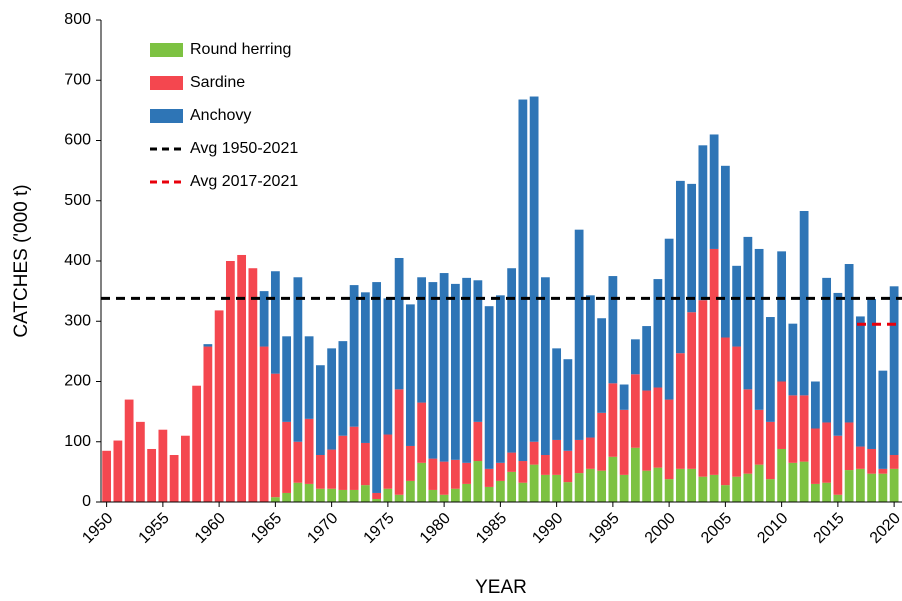 This screenshot has height=601, width=902. I want to click on x-tick-label: 1960, so click(210, 528).